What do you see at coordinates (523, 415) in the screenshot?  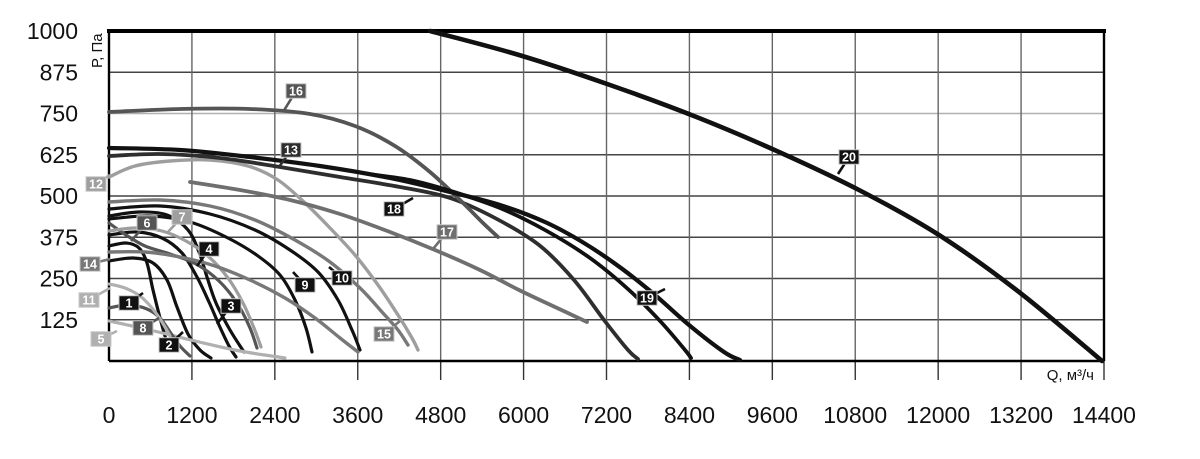 I see `x-tick-label-6000: 6000` at bounding box center [523, 415].